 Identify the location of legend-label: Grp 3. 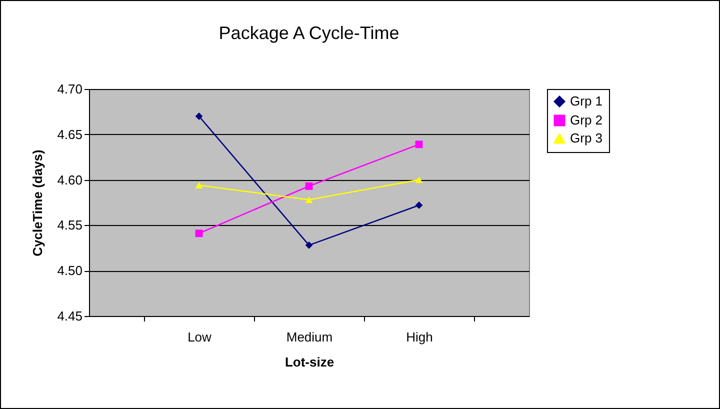
(586, 138).